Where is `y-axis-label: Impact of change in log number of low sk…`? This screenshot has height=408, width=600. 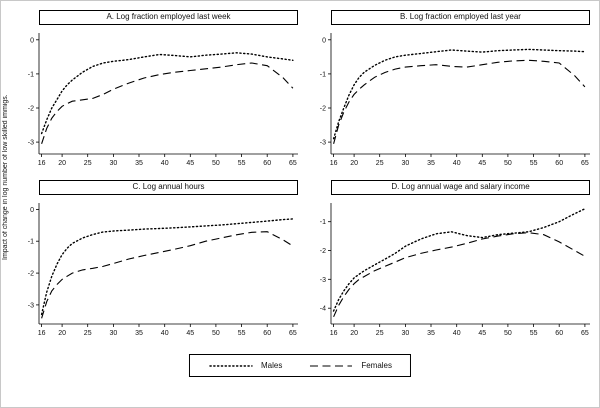
y-axis-label: Impact of change in log number of low sk… is located at coordinates (5, 177).